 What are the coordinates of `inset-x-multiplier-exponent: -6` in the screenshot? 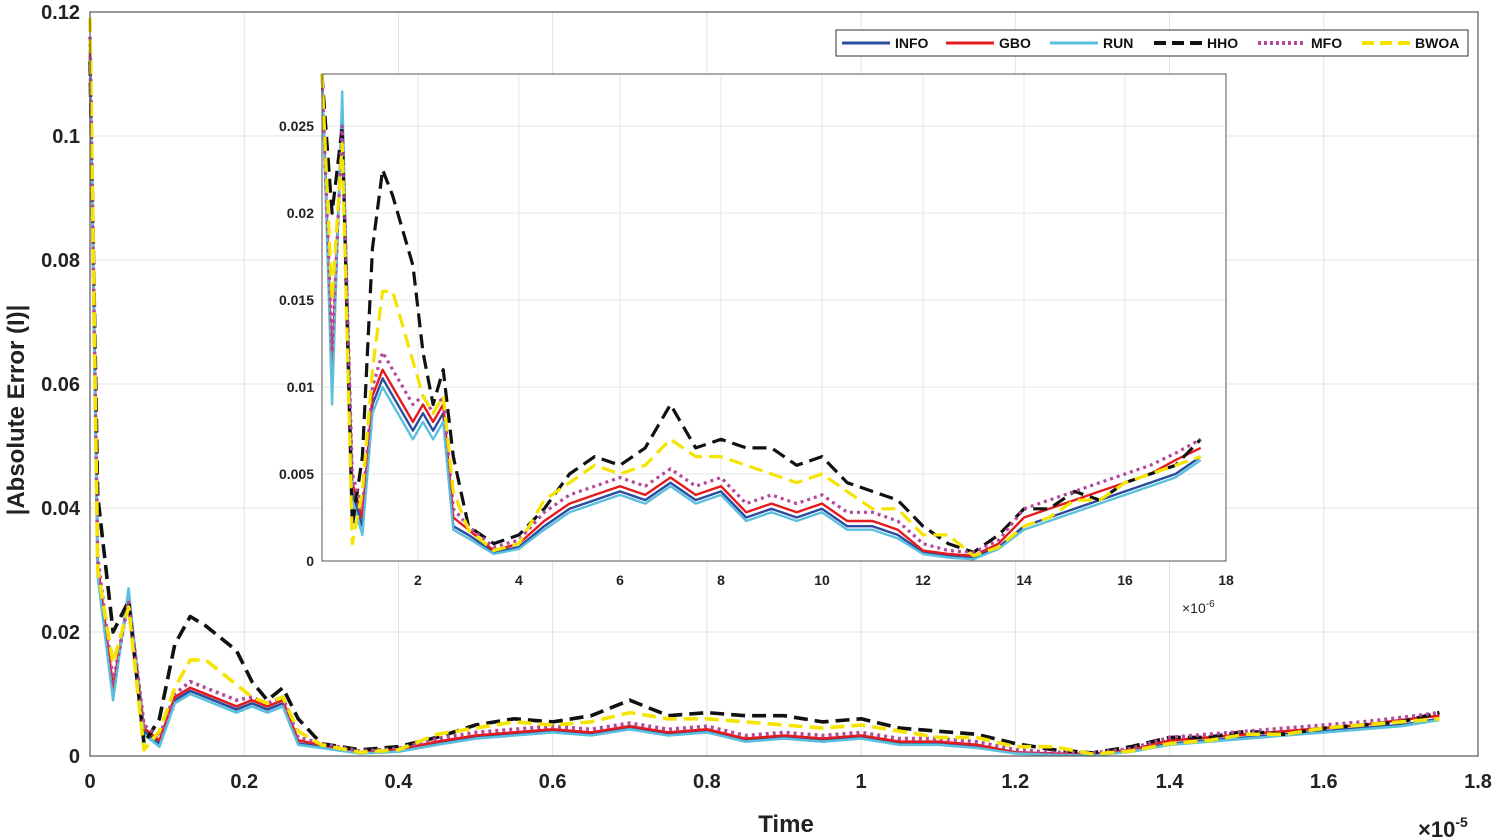 It's located at (1210, 604).